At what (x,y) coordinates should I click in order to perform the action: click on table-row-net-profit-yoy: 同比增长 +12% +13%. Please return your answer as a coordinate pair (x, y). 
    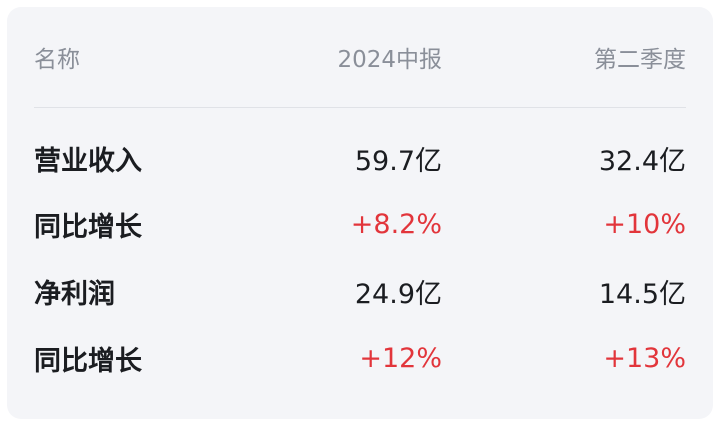
    Looking at the image, I should click on (360, 358).